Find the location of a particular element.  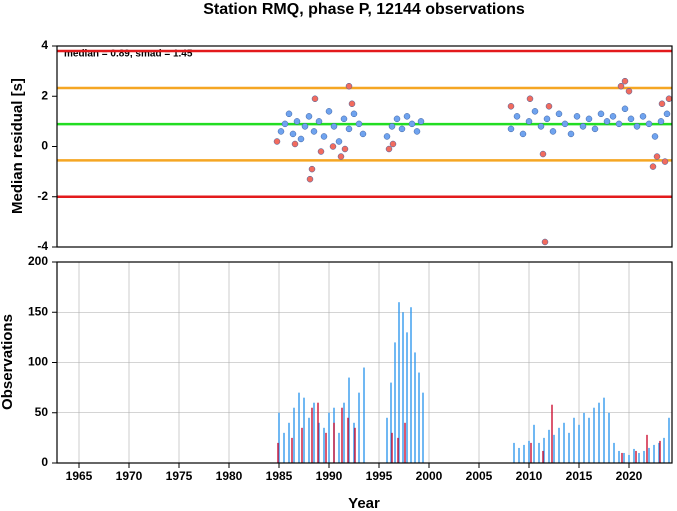

x-tick-label: 1990 is located at coordinates (329, 476).